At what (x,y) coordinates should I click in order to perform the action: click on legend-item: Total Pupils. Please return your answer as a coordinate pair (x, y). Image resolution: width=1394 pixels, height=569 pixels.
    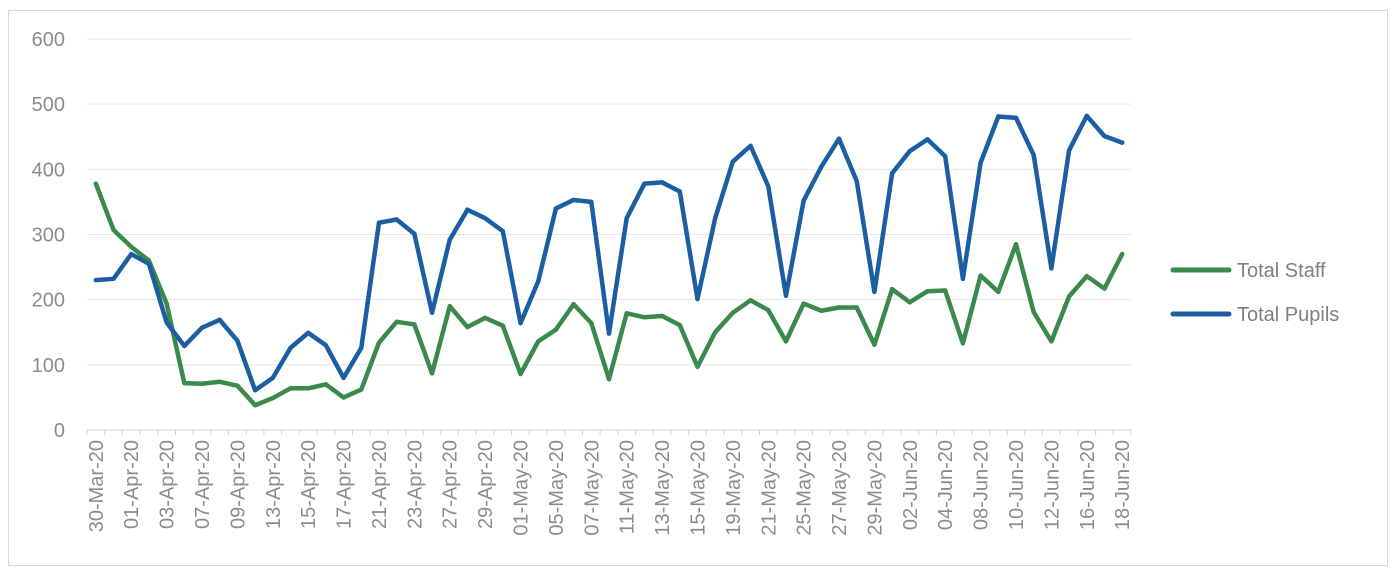
    Looking at the image, I should click on (1254, 315).